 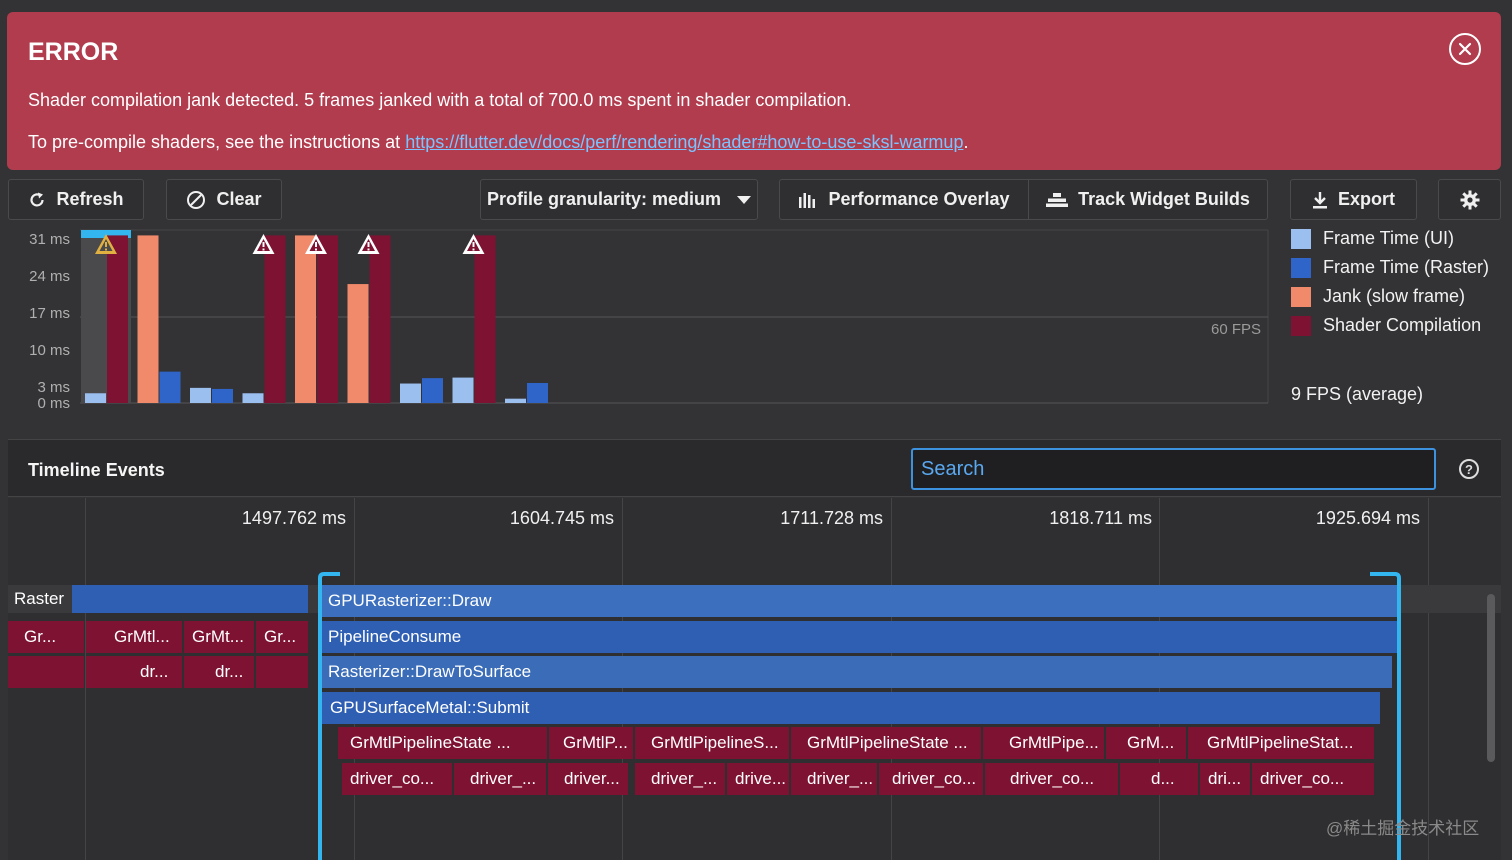 What do you see at coordinates (1402, 325) in the screenshot?
I see `legend-label: Shader Compilation` at bounding box center [1402, 325].